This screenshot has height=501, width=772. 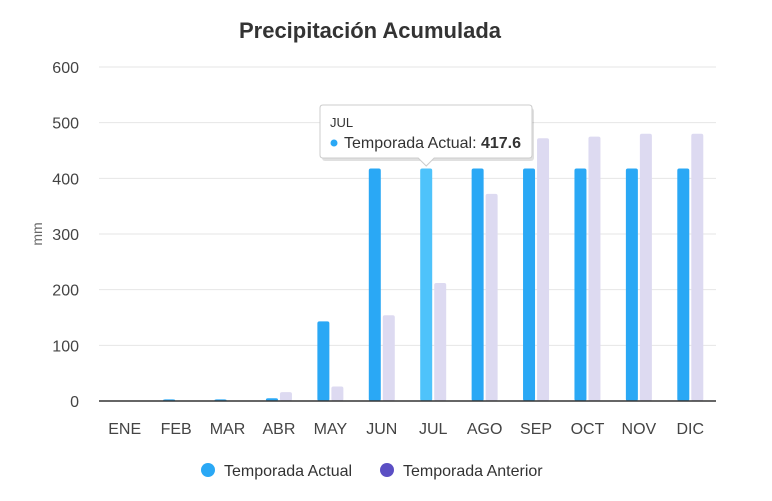 I want to click on x-tick-label: ABR, so click(x=279, y=429).